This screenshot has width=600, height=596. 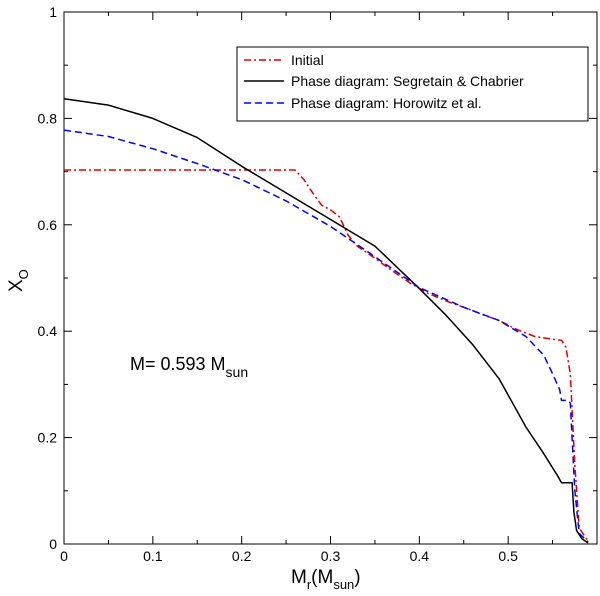 I want to click on y-tick-label: 0.2, so click(x=48, y=438).